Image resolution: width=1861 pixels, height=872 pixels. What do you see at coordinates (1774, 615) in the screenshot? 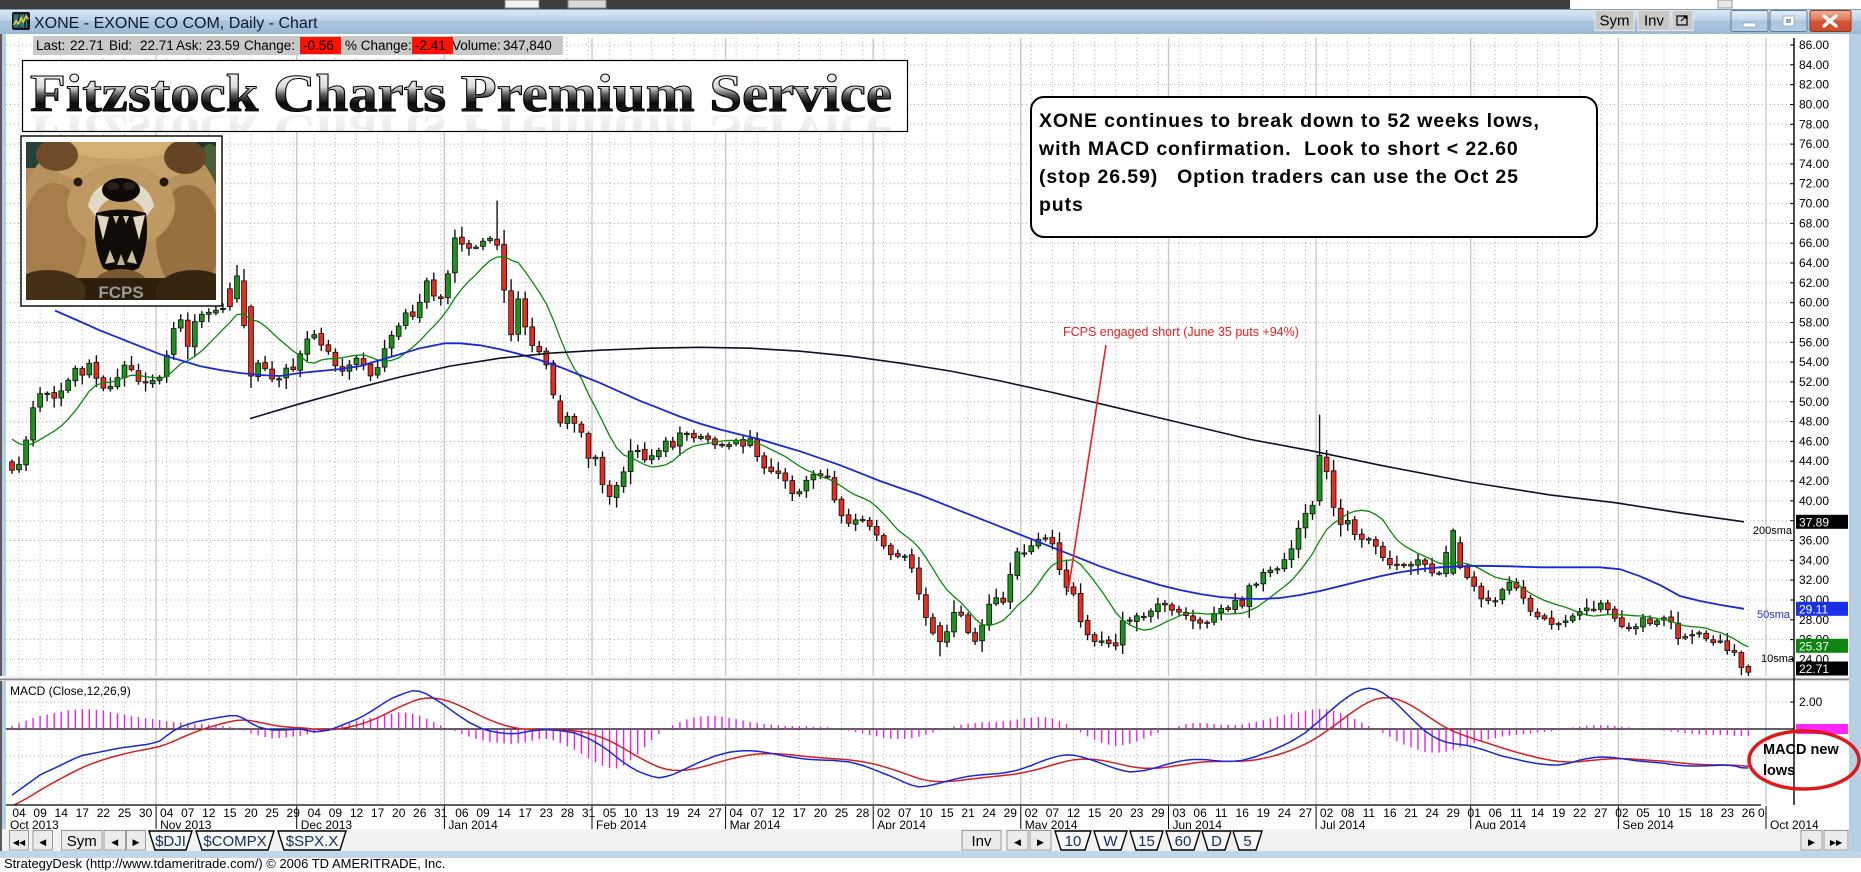
I see `svg-text: 50sma` at bounding box center [1774, 615].